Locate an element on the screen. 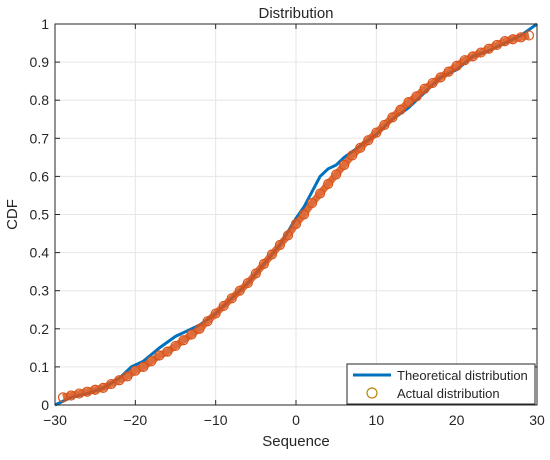  legend-swatch-actual is located at coordinates (372, 393).